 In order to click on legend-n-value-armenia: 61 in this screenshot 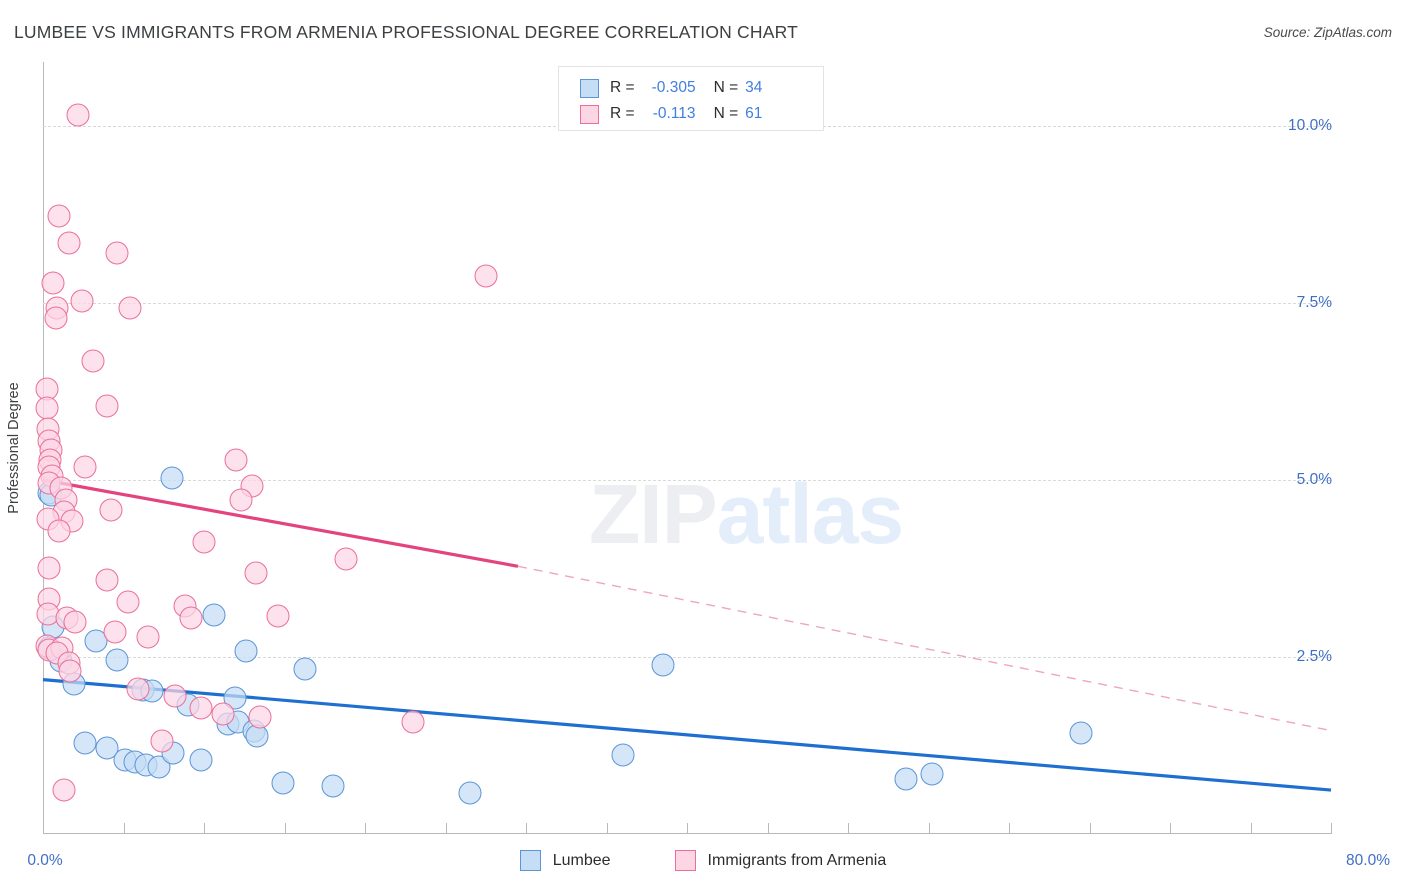, I will do `click(754, 113)`.